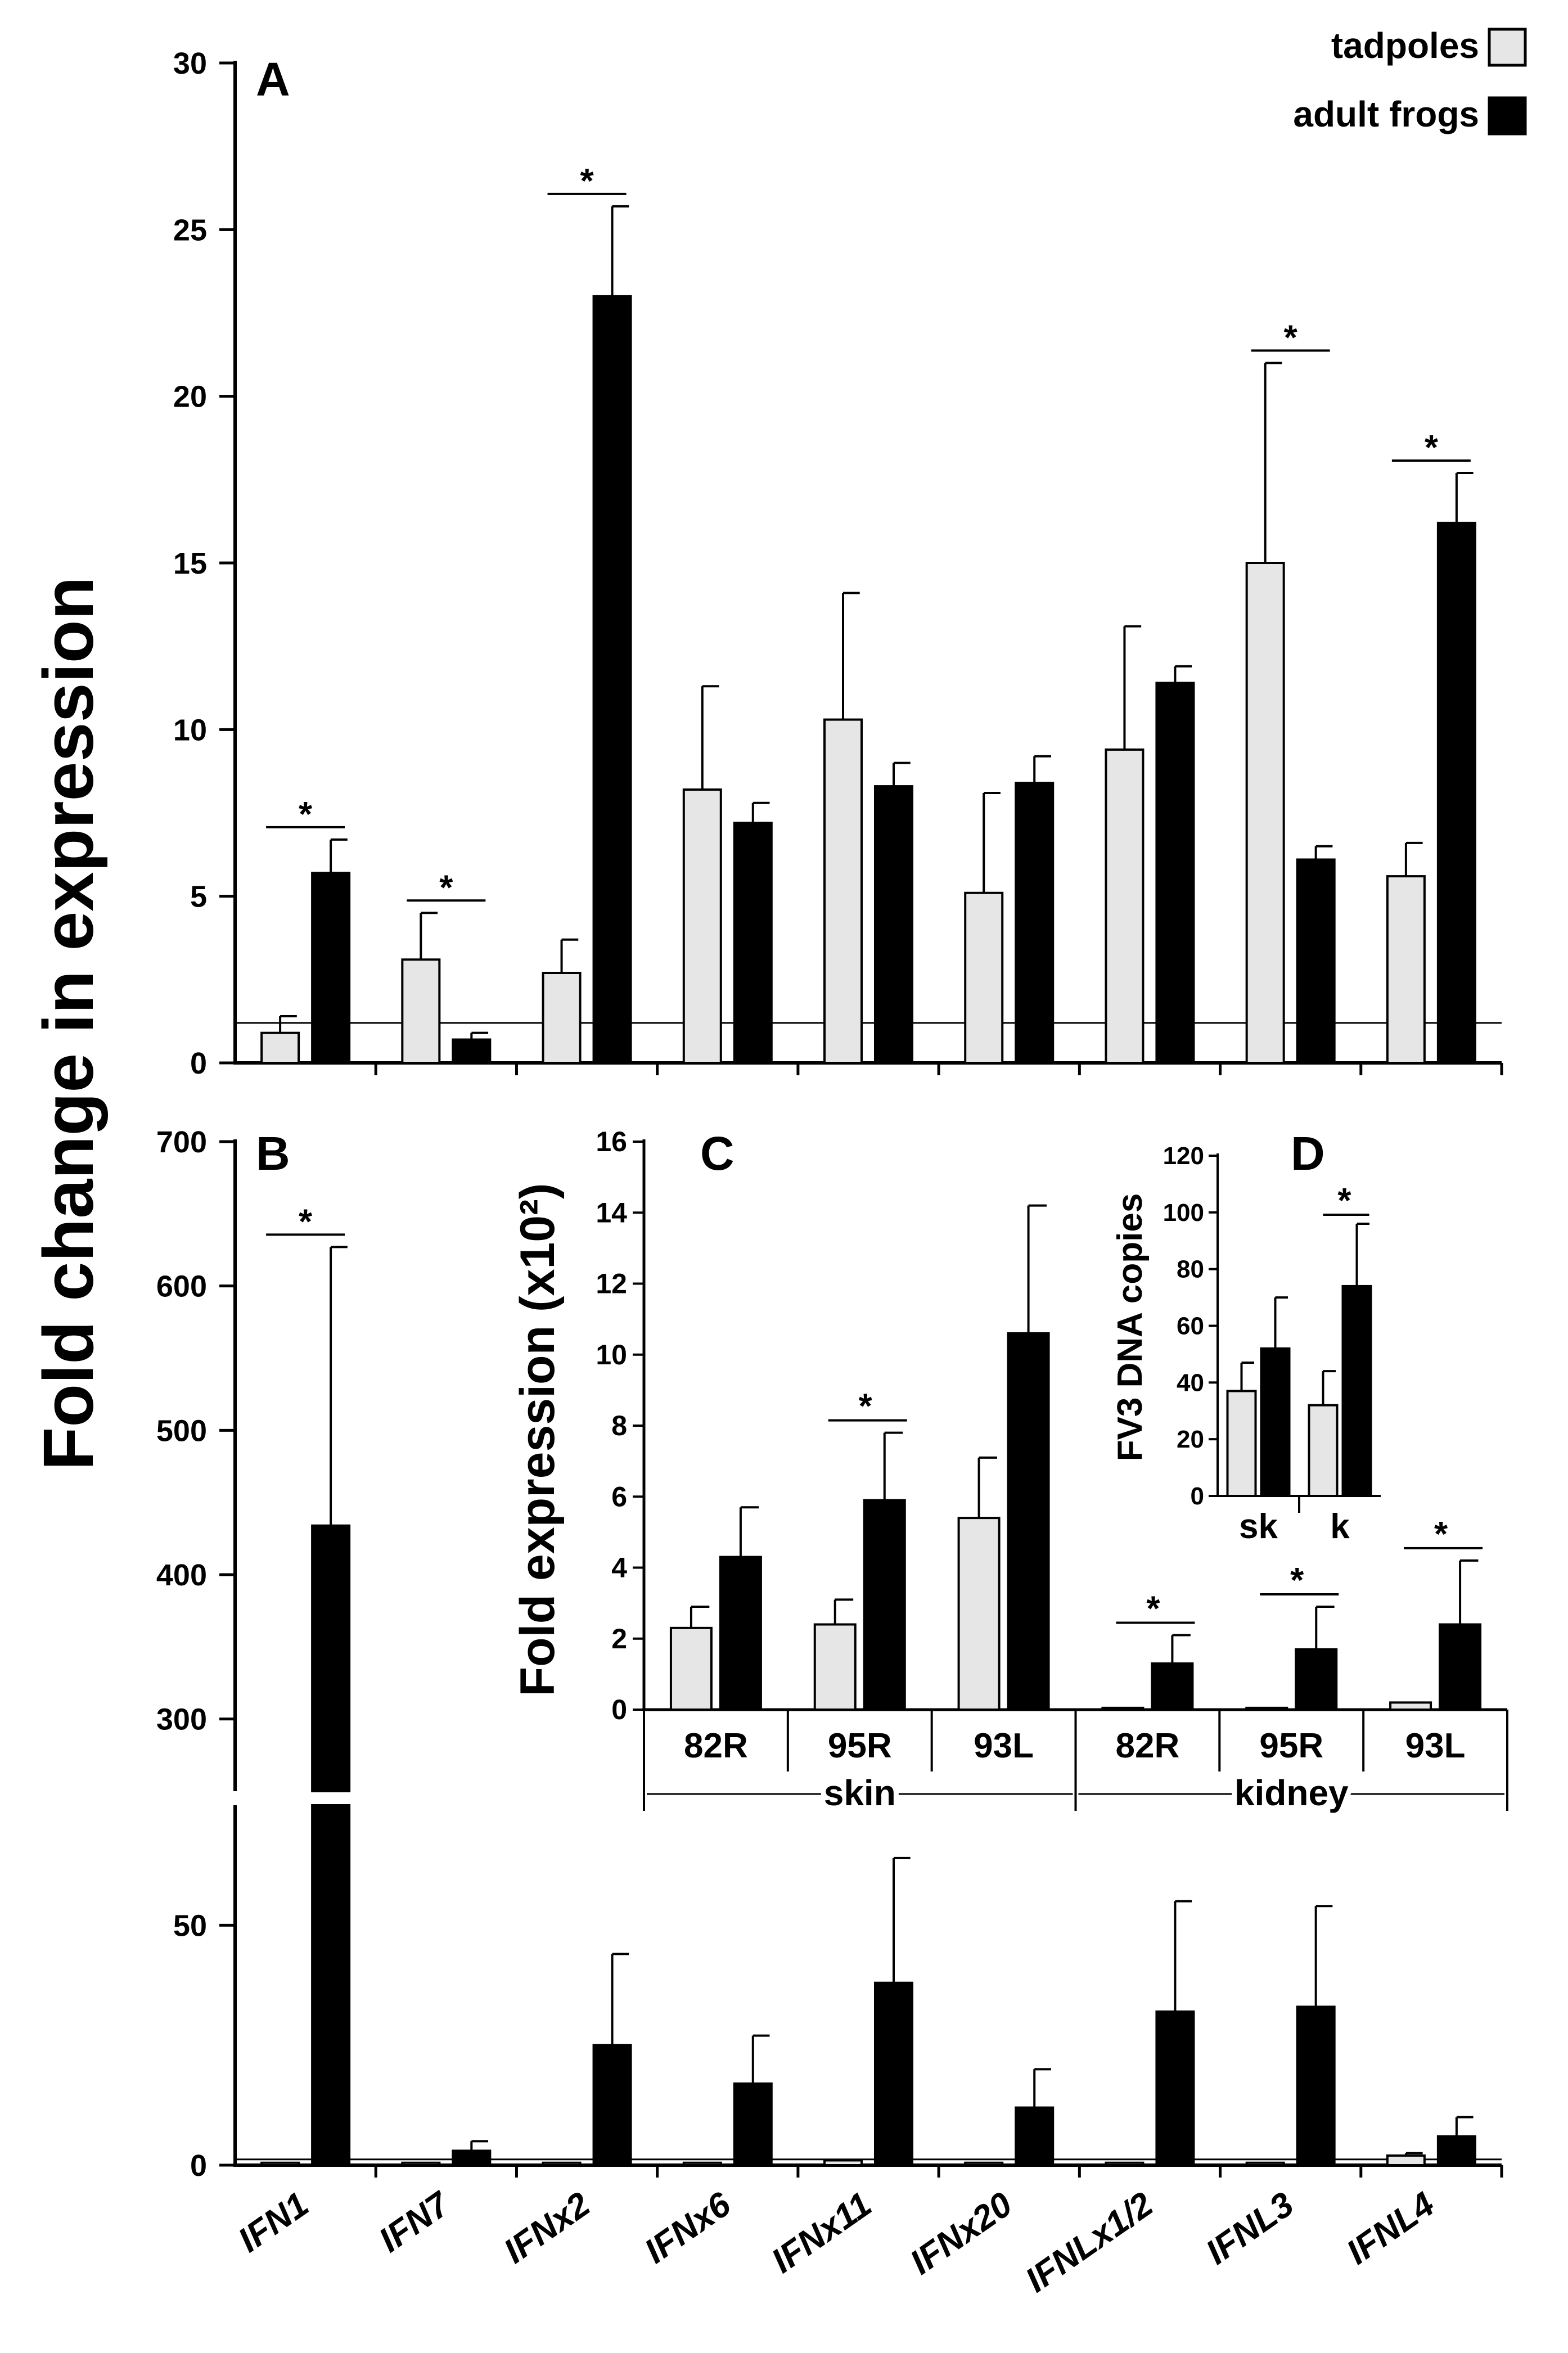  What do you see at coordinates (472, 2157) in the screenshot?
I see `panel-b-bar-adult-ifn7` at bounding box center [472, 2157].